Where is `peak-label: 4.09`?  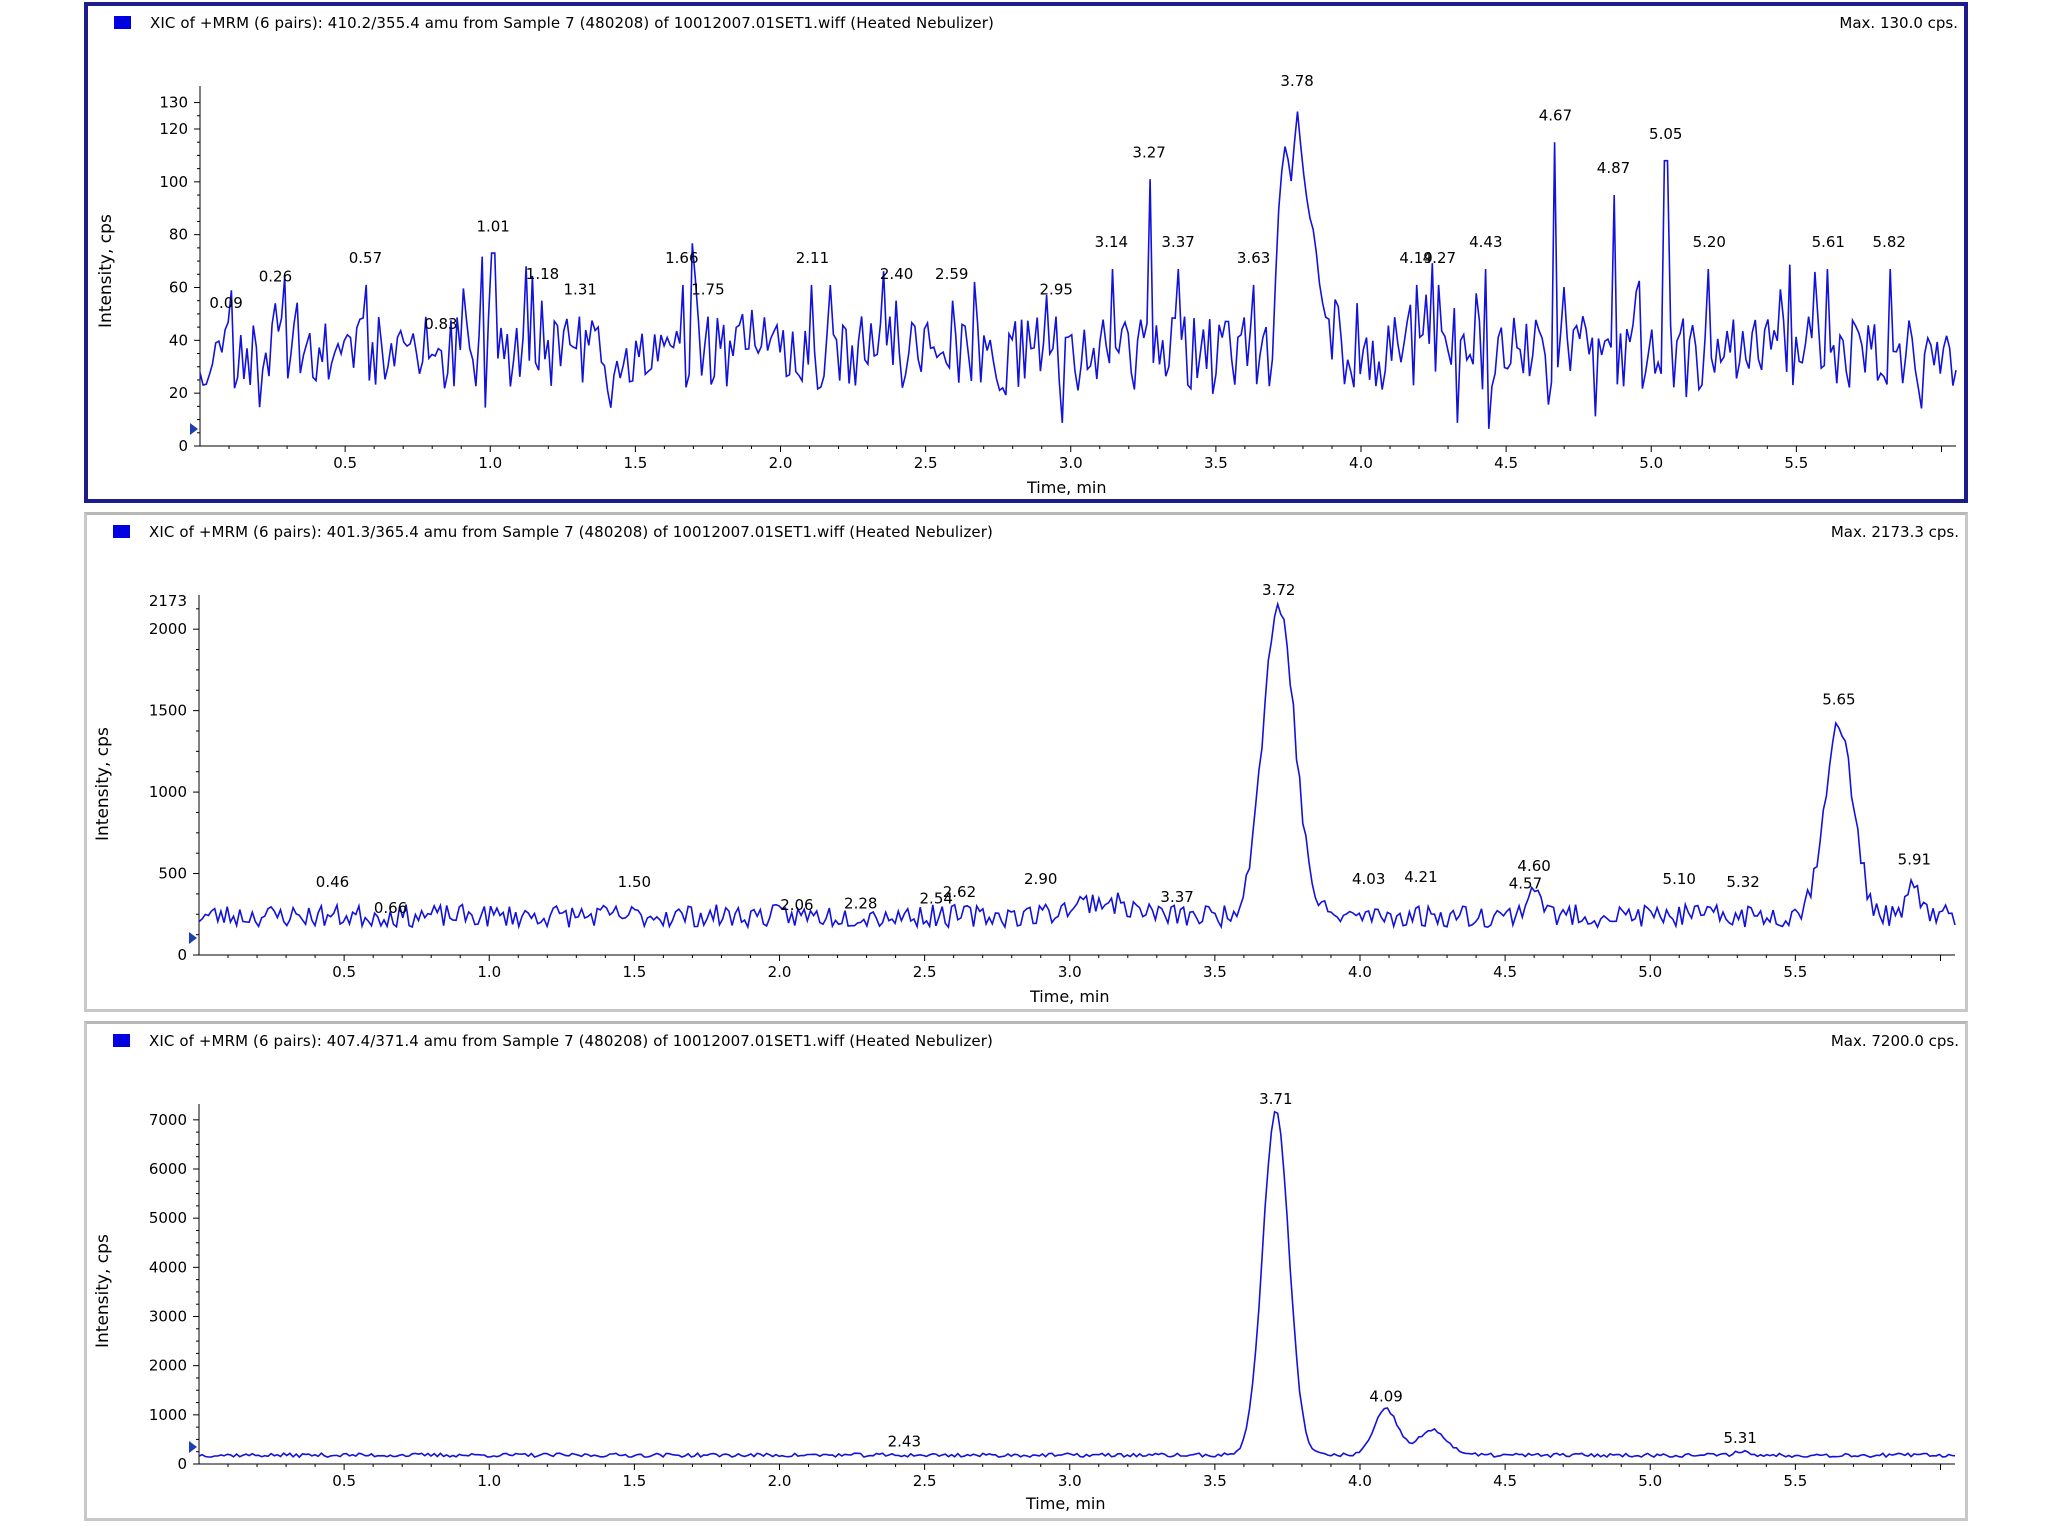 peak-label: 4.09 is located at coordinates (1385, 1396).